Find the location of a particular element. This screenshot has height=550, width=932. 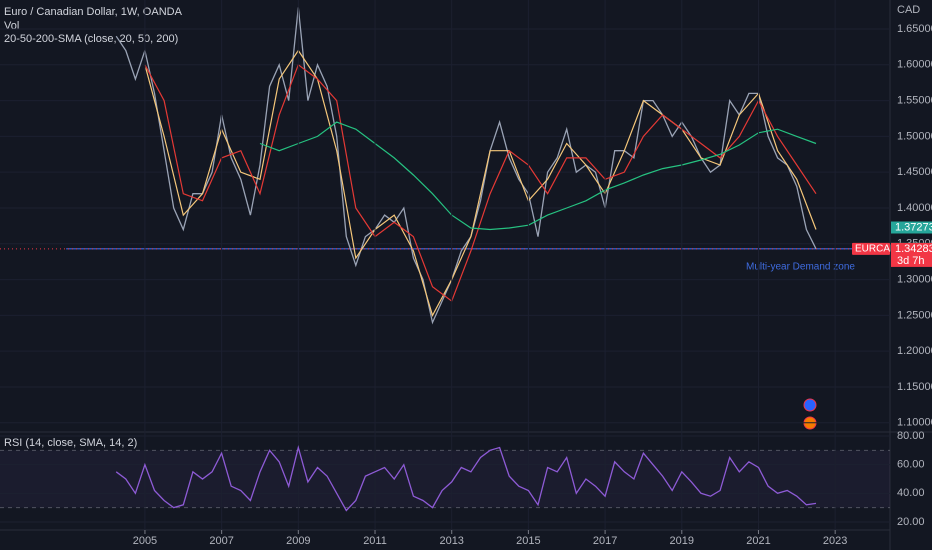

y-tick-label: 1.10000 is located at coordinates (914, 423).